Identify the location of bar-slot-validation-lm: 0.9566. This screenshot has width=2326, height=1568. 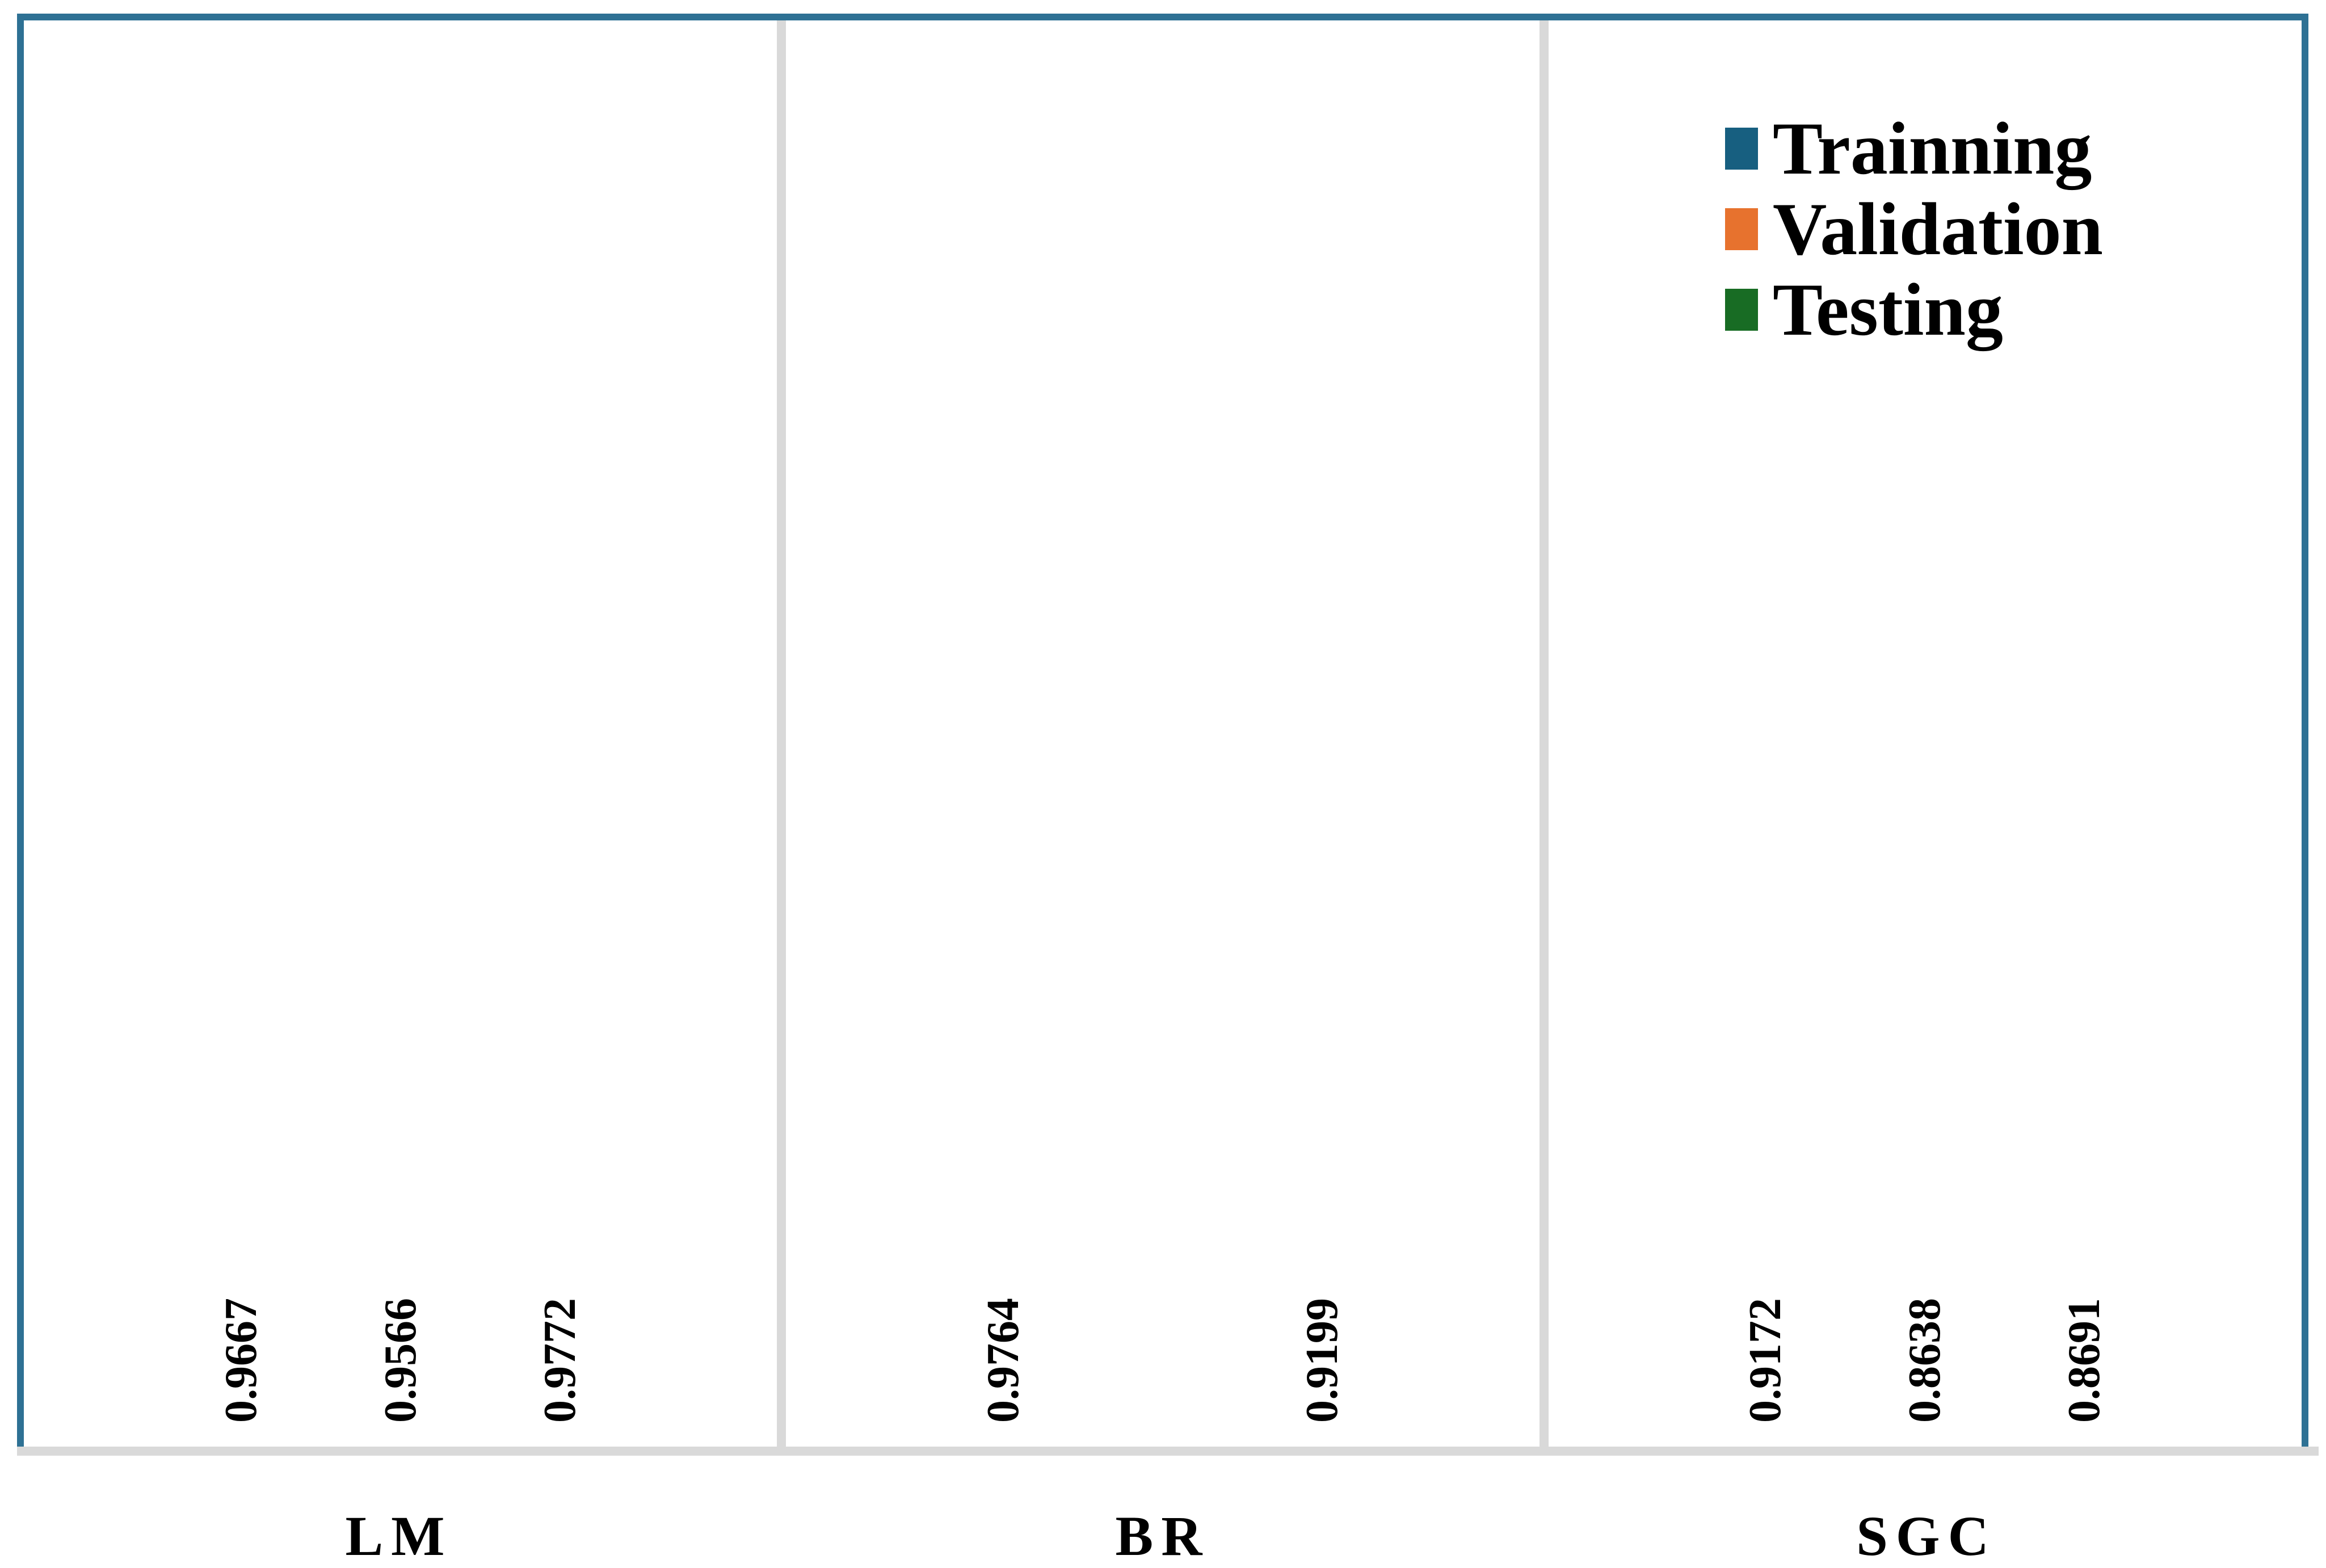
(401, 1372).